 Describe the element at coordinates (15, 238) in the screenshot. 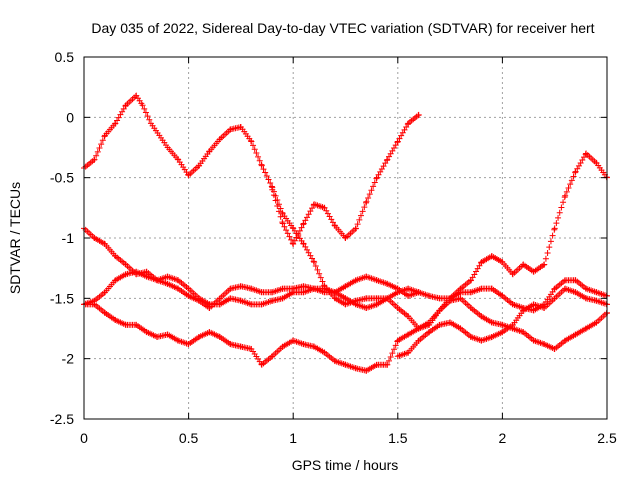

I see `y-axis-label: SDTVAR / TECUs` at that location.